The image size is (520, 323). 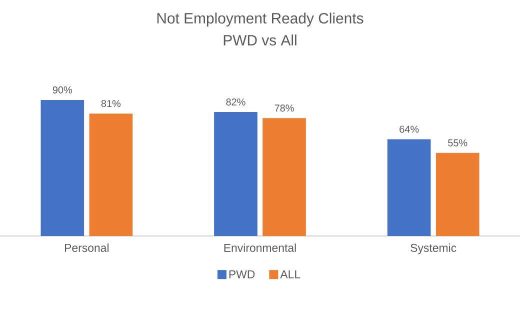 What do you see at coordinates (458, 142) in the screenshot?
I see `data-label: 55%` at bounding box center [458, 142].